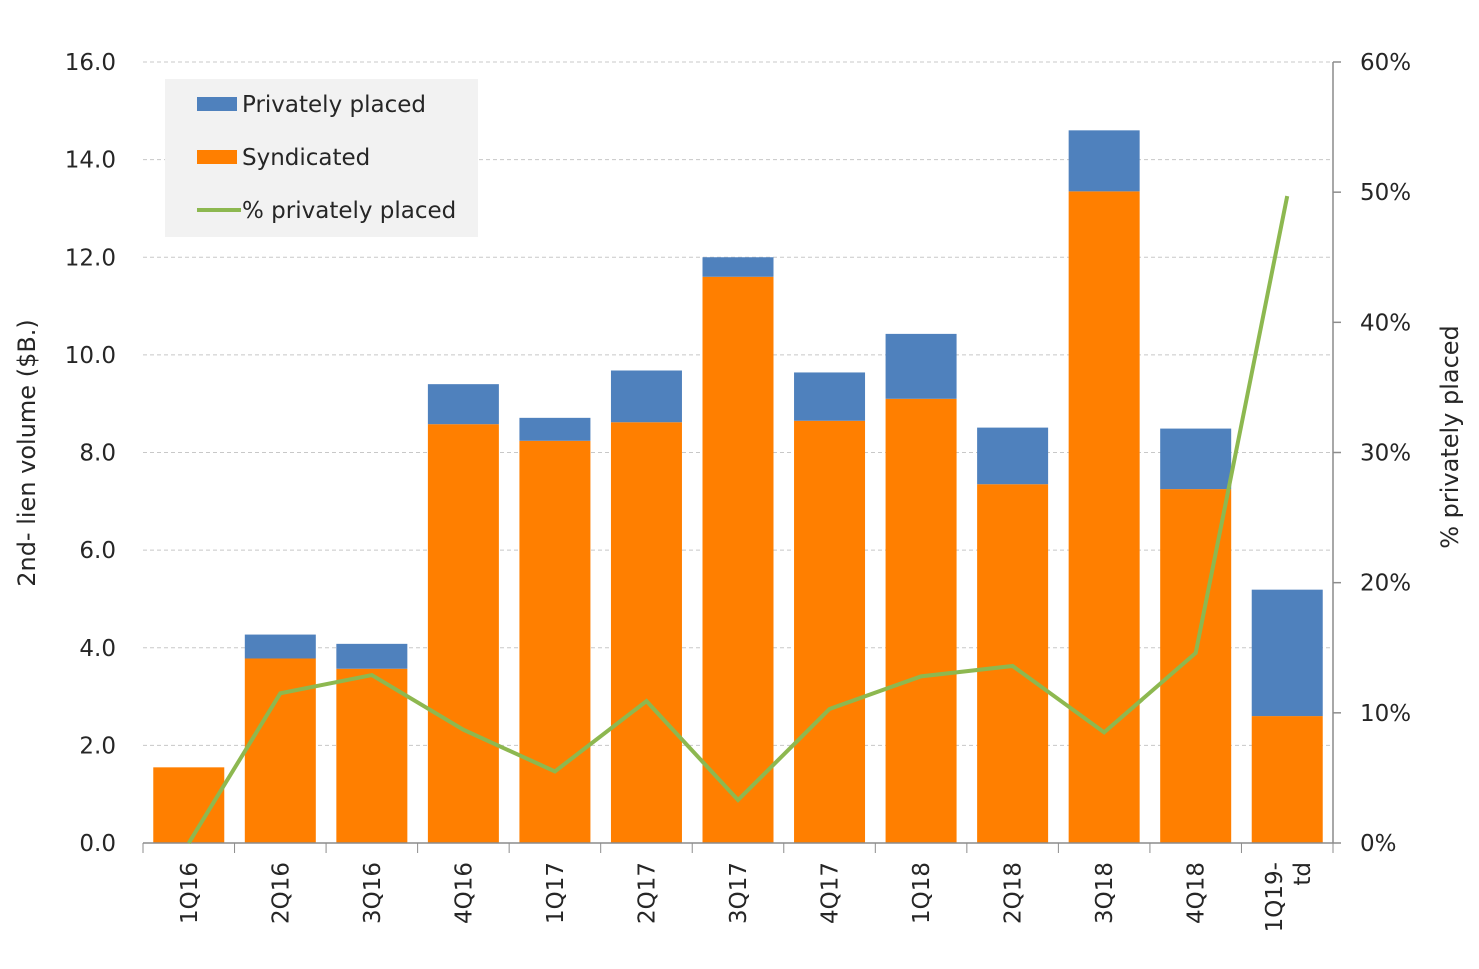 This screenshot has width=1479, height=969. Describe the element at coordinates (97, 844) in the screenshot. I see `y-left-tick-label: 0.0` at that location.